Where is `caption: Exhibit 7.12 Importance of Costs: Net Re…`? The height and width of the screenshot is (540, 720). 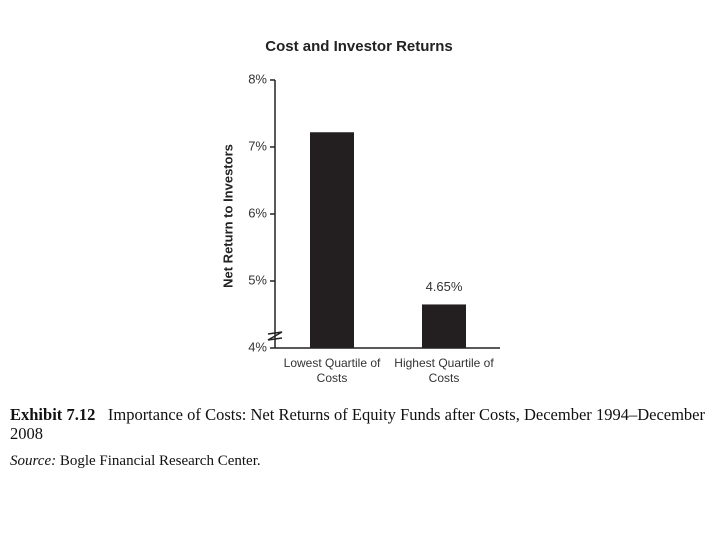
caption: Exhibit 7.12 Importance of Costs: Net Re… is located at coordinates (357, 424).